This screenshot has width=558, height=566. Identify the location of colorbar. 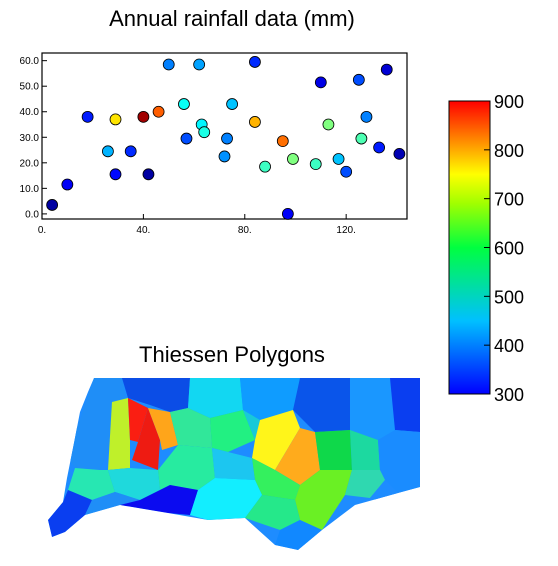
(469, 247).